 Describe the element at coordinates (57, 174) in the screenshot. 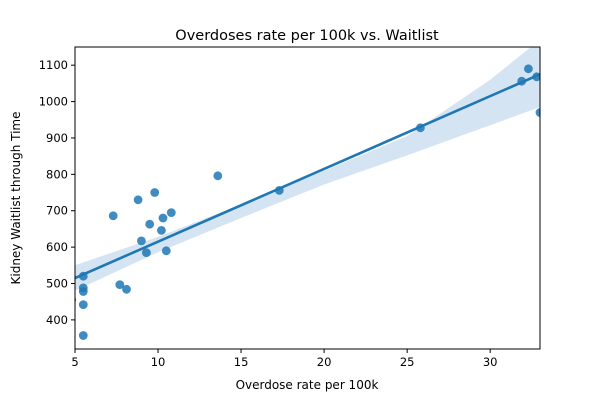

I see `y-tick-label: 800` at that location.